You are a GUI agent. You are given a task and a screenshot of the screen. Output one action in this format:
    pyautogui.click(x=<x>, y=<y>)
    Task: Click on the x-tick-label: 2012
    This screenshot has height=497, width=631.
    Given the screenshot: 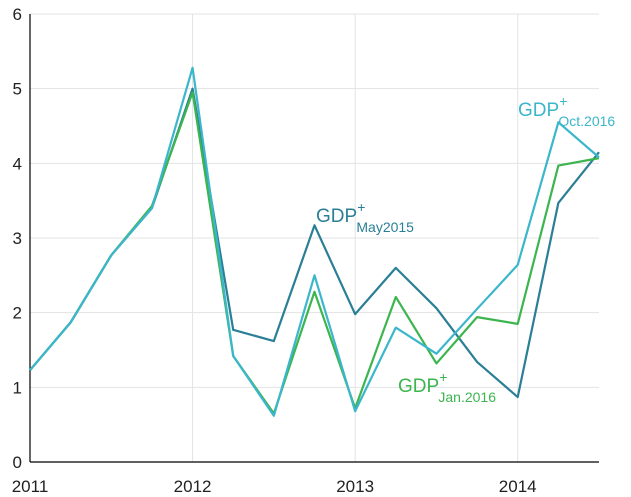 What is the action you would take?
    pyautogui.click(x=193, y=486)
    